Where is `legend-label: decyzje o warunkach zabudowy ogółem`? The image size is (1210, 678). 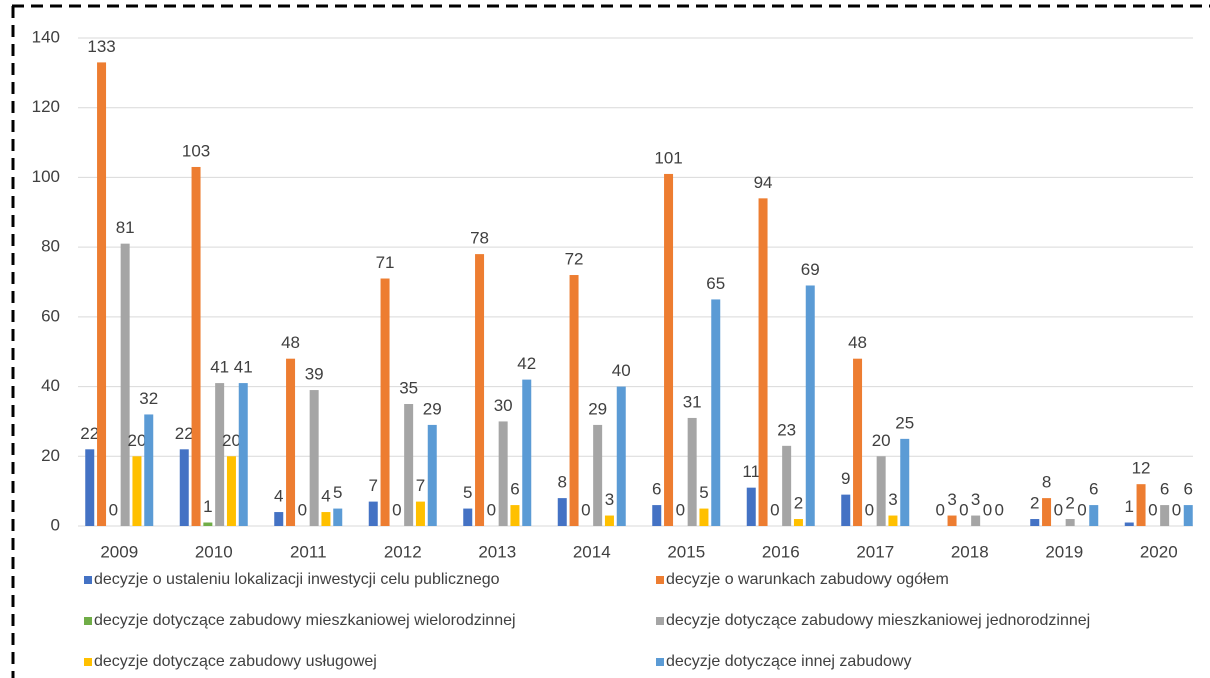 legend-label: decyzje o warunkach zabudowy ogółem is located at coordinates (807, 579).